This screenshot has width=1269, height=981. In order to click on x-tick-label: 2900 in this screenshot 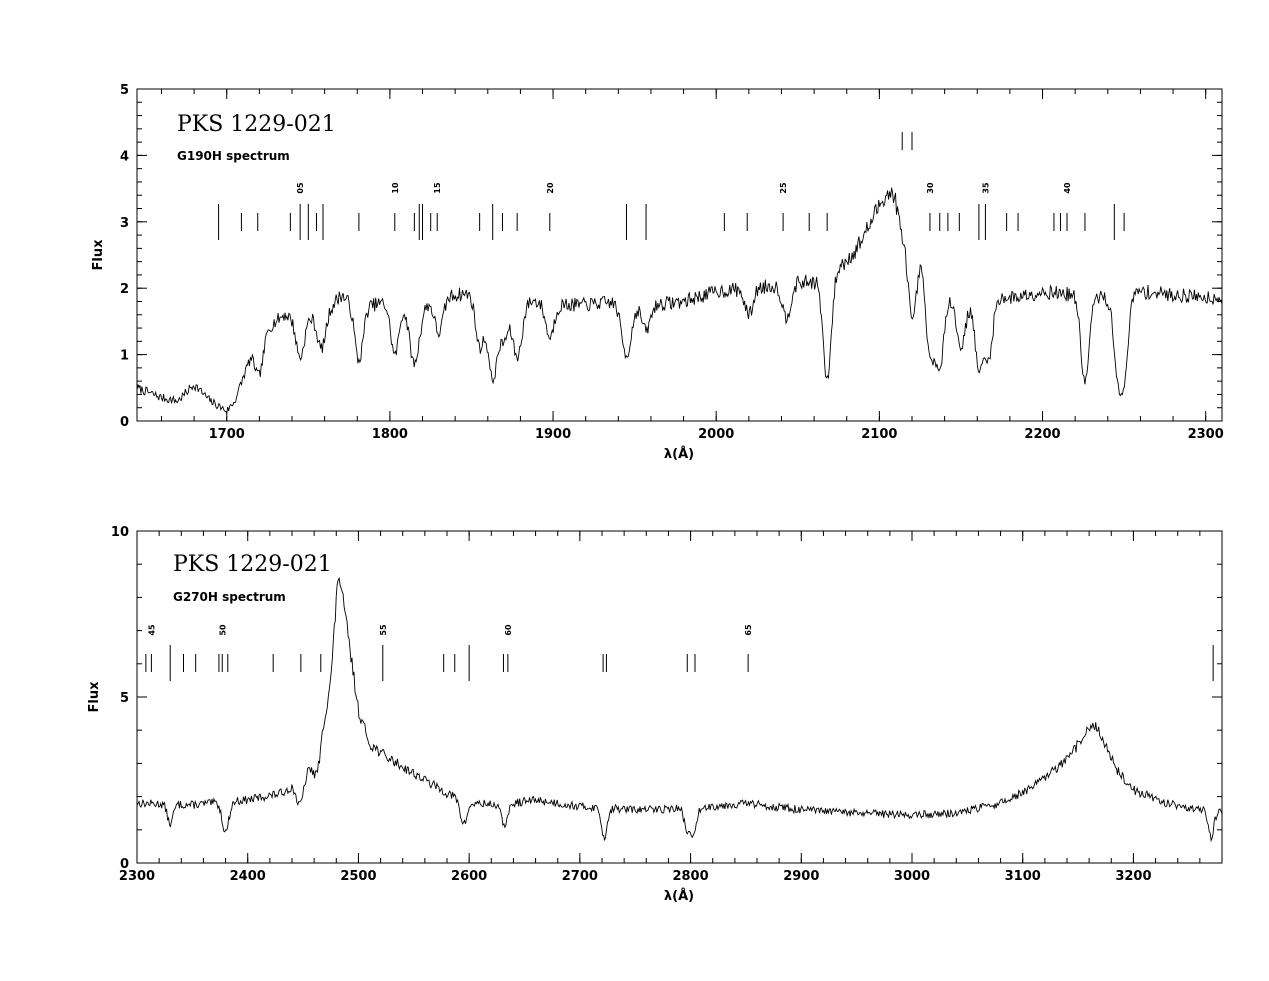, I will do `click(801, 876)`.